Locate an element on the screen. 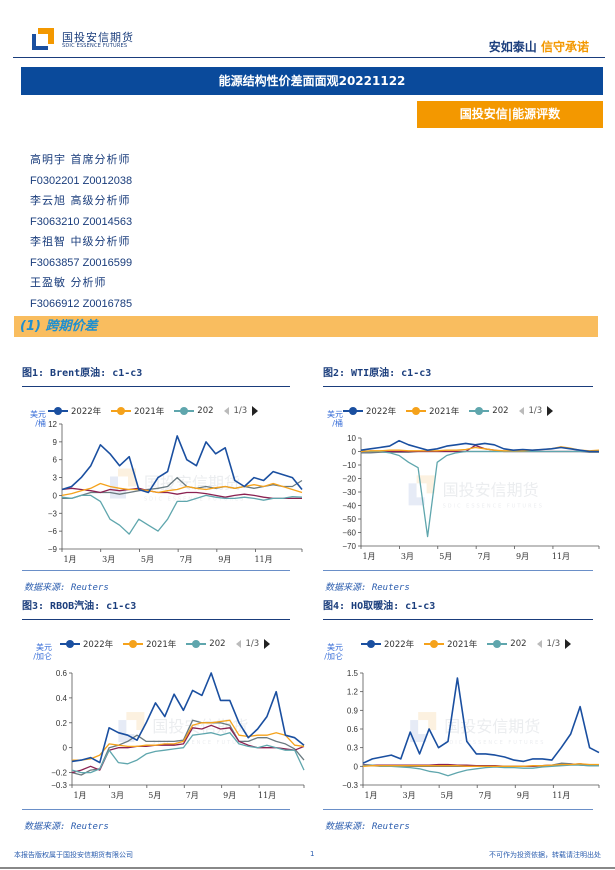 This screenshot has height=870, width=615. analyst-cert: F3066912 Z0016785 is located at coordinates (81, 303).